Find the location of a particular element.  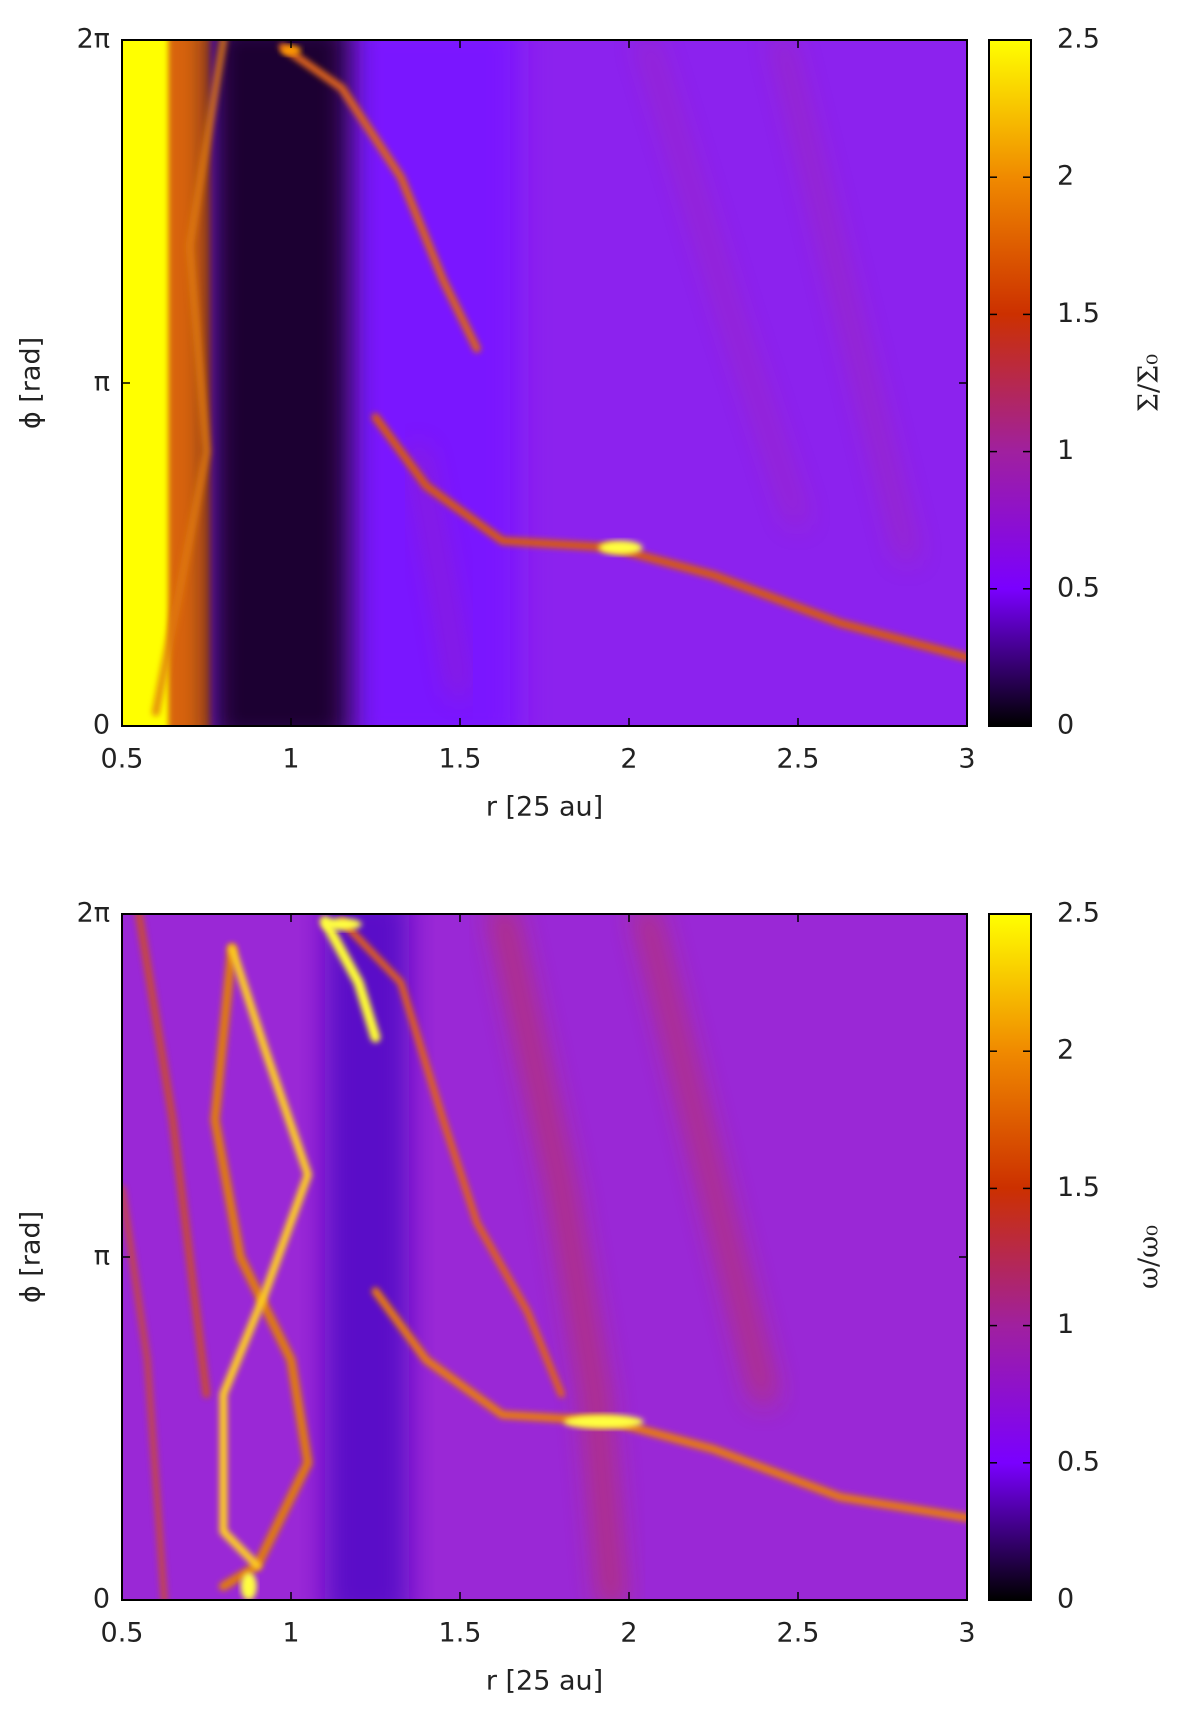

colorbar-label: ω/ω₀ is located at coordinates (1149, 1257).